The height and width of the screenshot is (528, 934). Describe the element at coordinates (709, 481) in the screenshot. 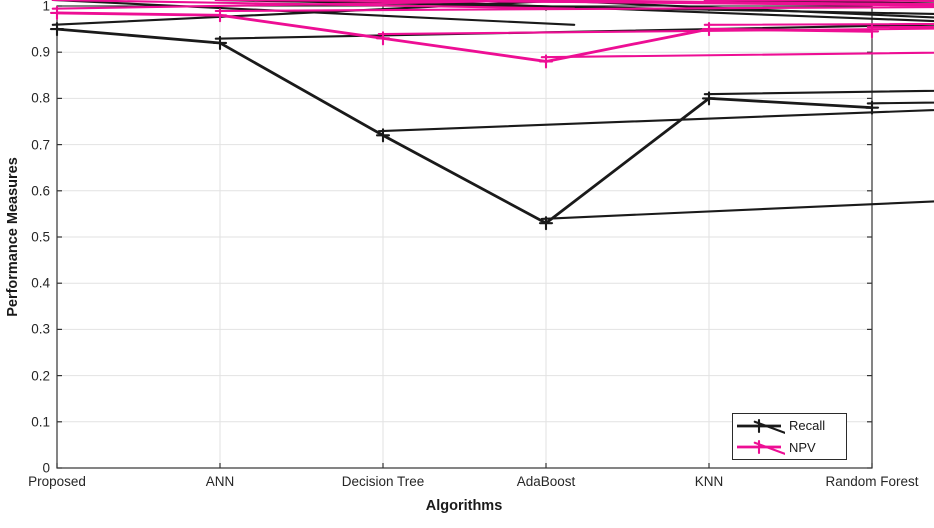

I see `x-tick-label: KNN` at that location.